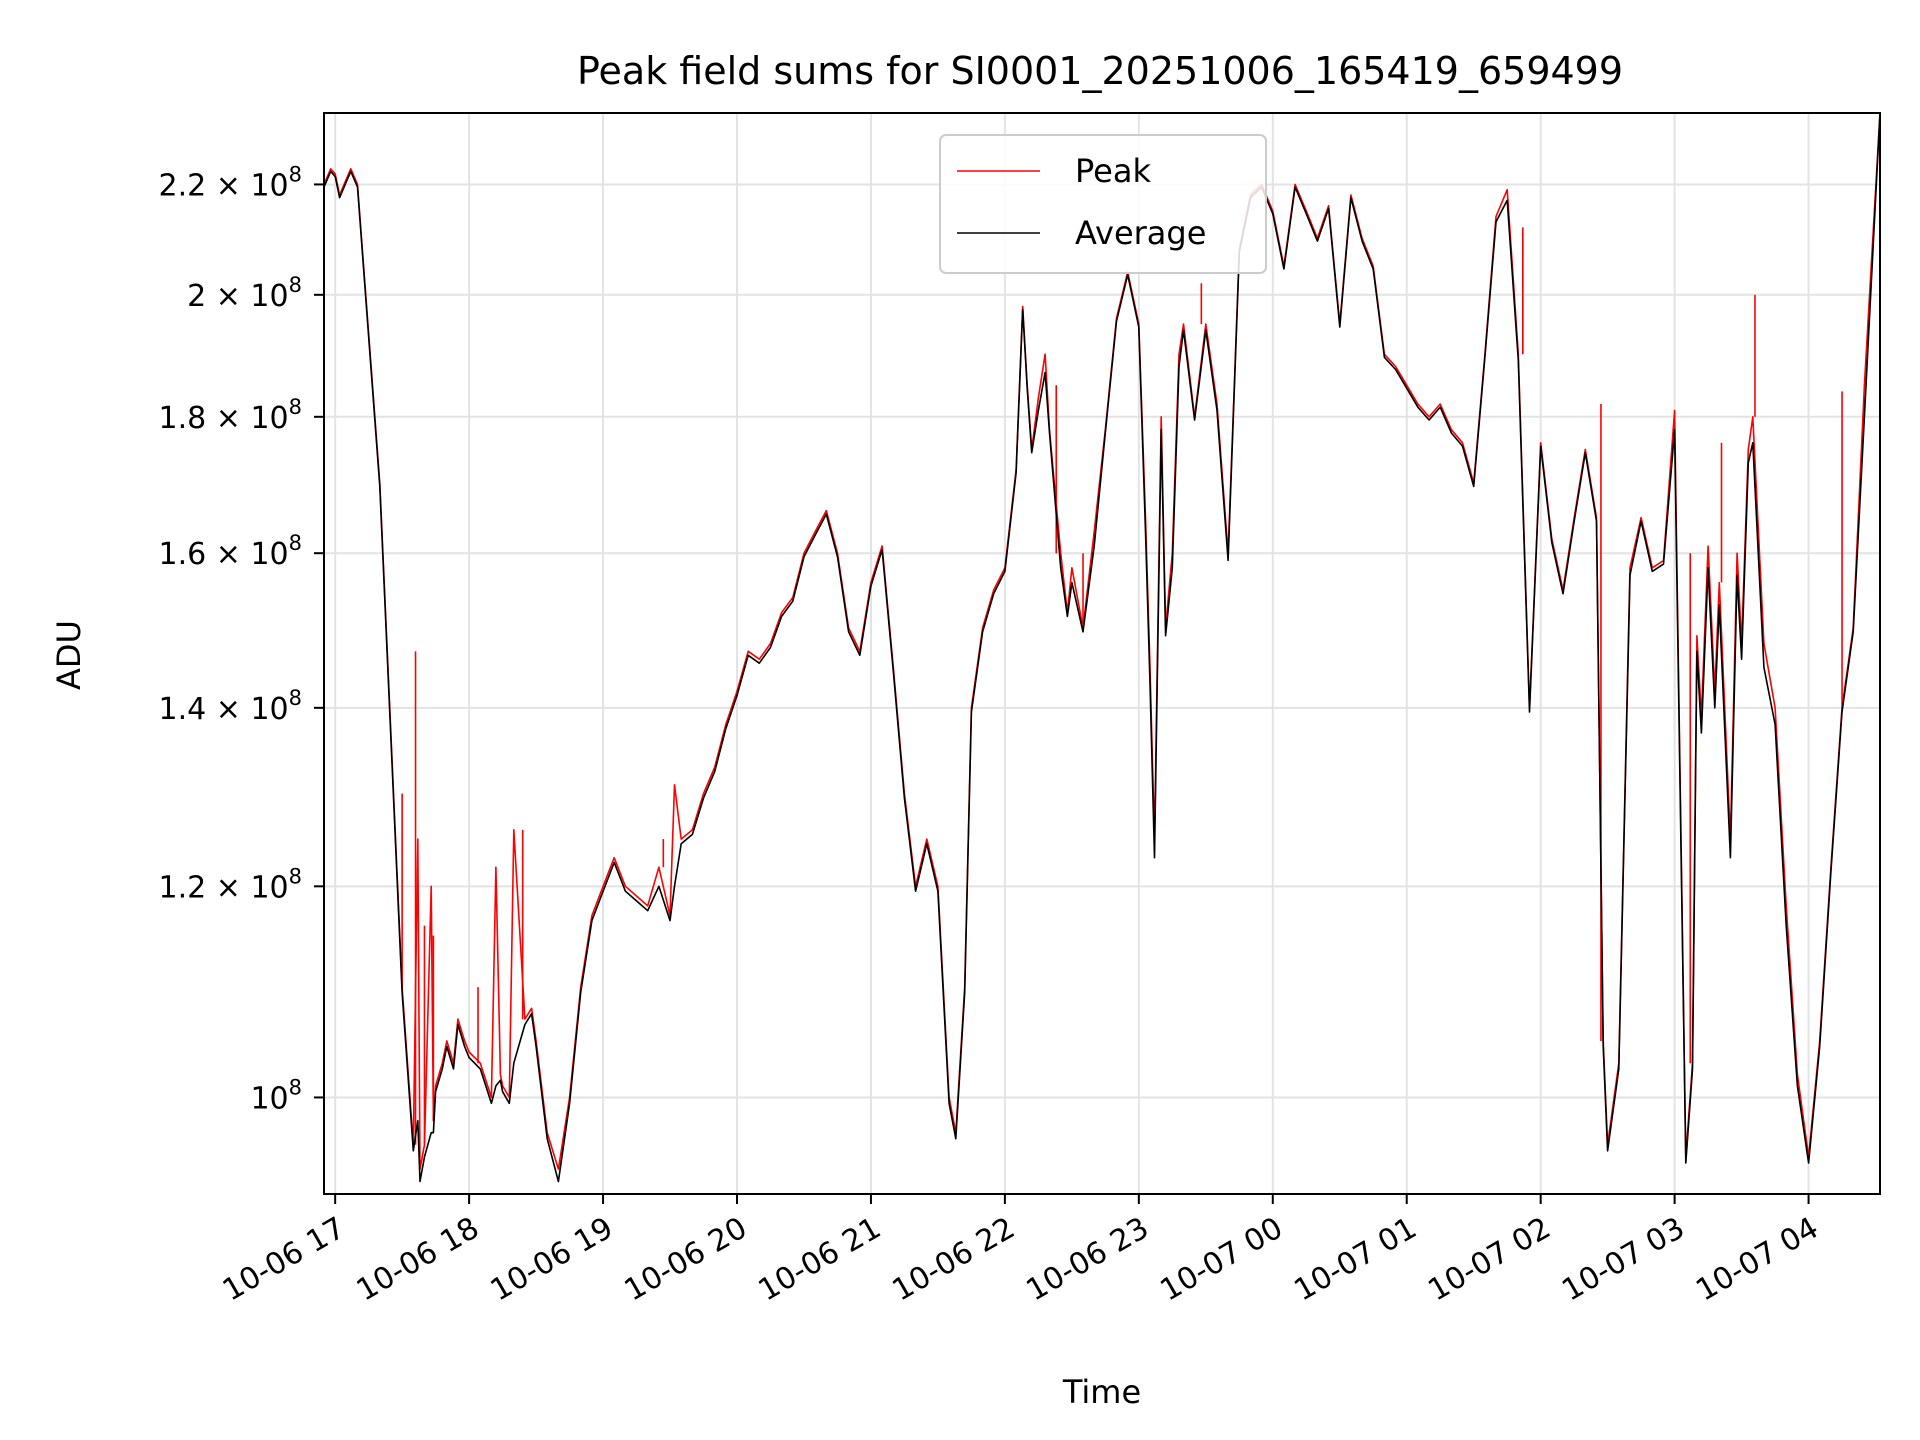 This screenshot has height=1440, width=1920. Describe the element at coordinates (69, 655) in the screenshot. I see `y-axis-label: ADU` at that location.